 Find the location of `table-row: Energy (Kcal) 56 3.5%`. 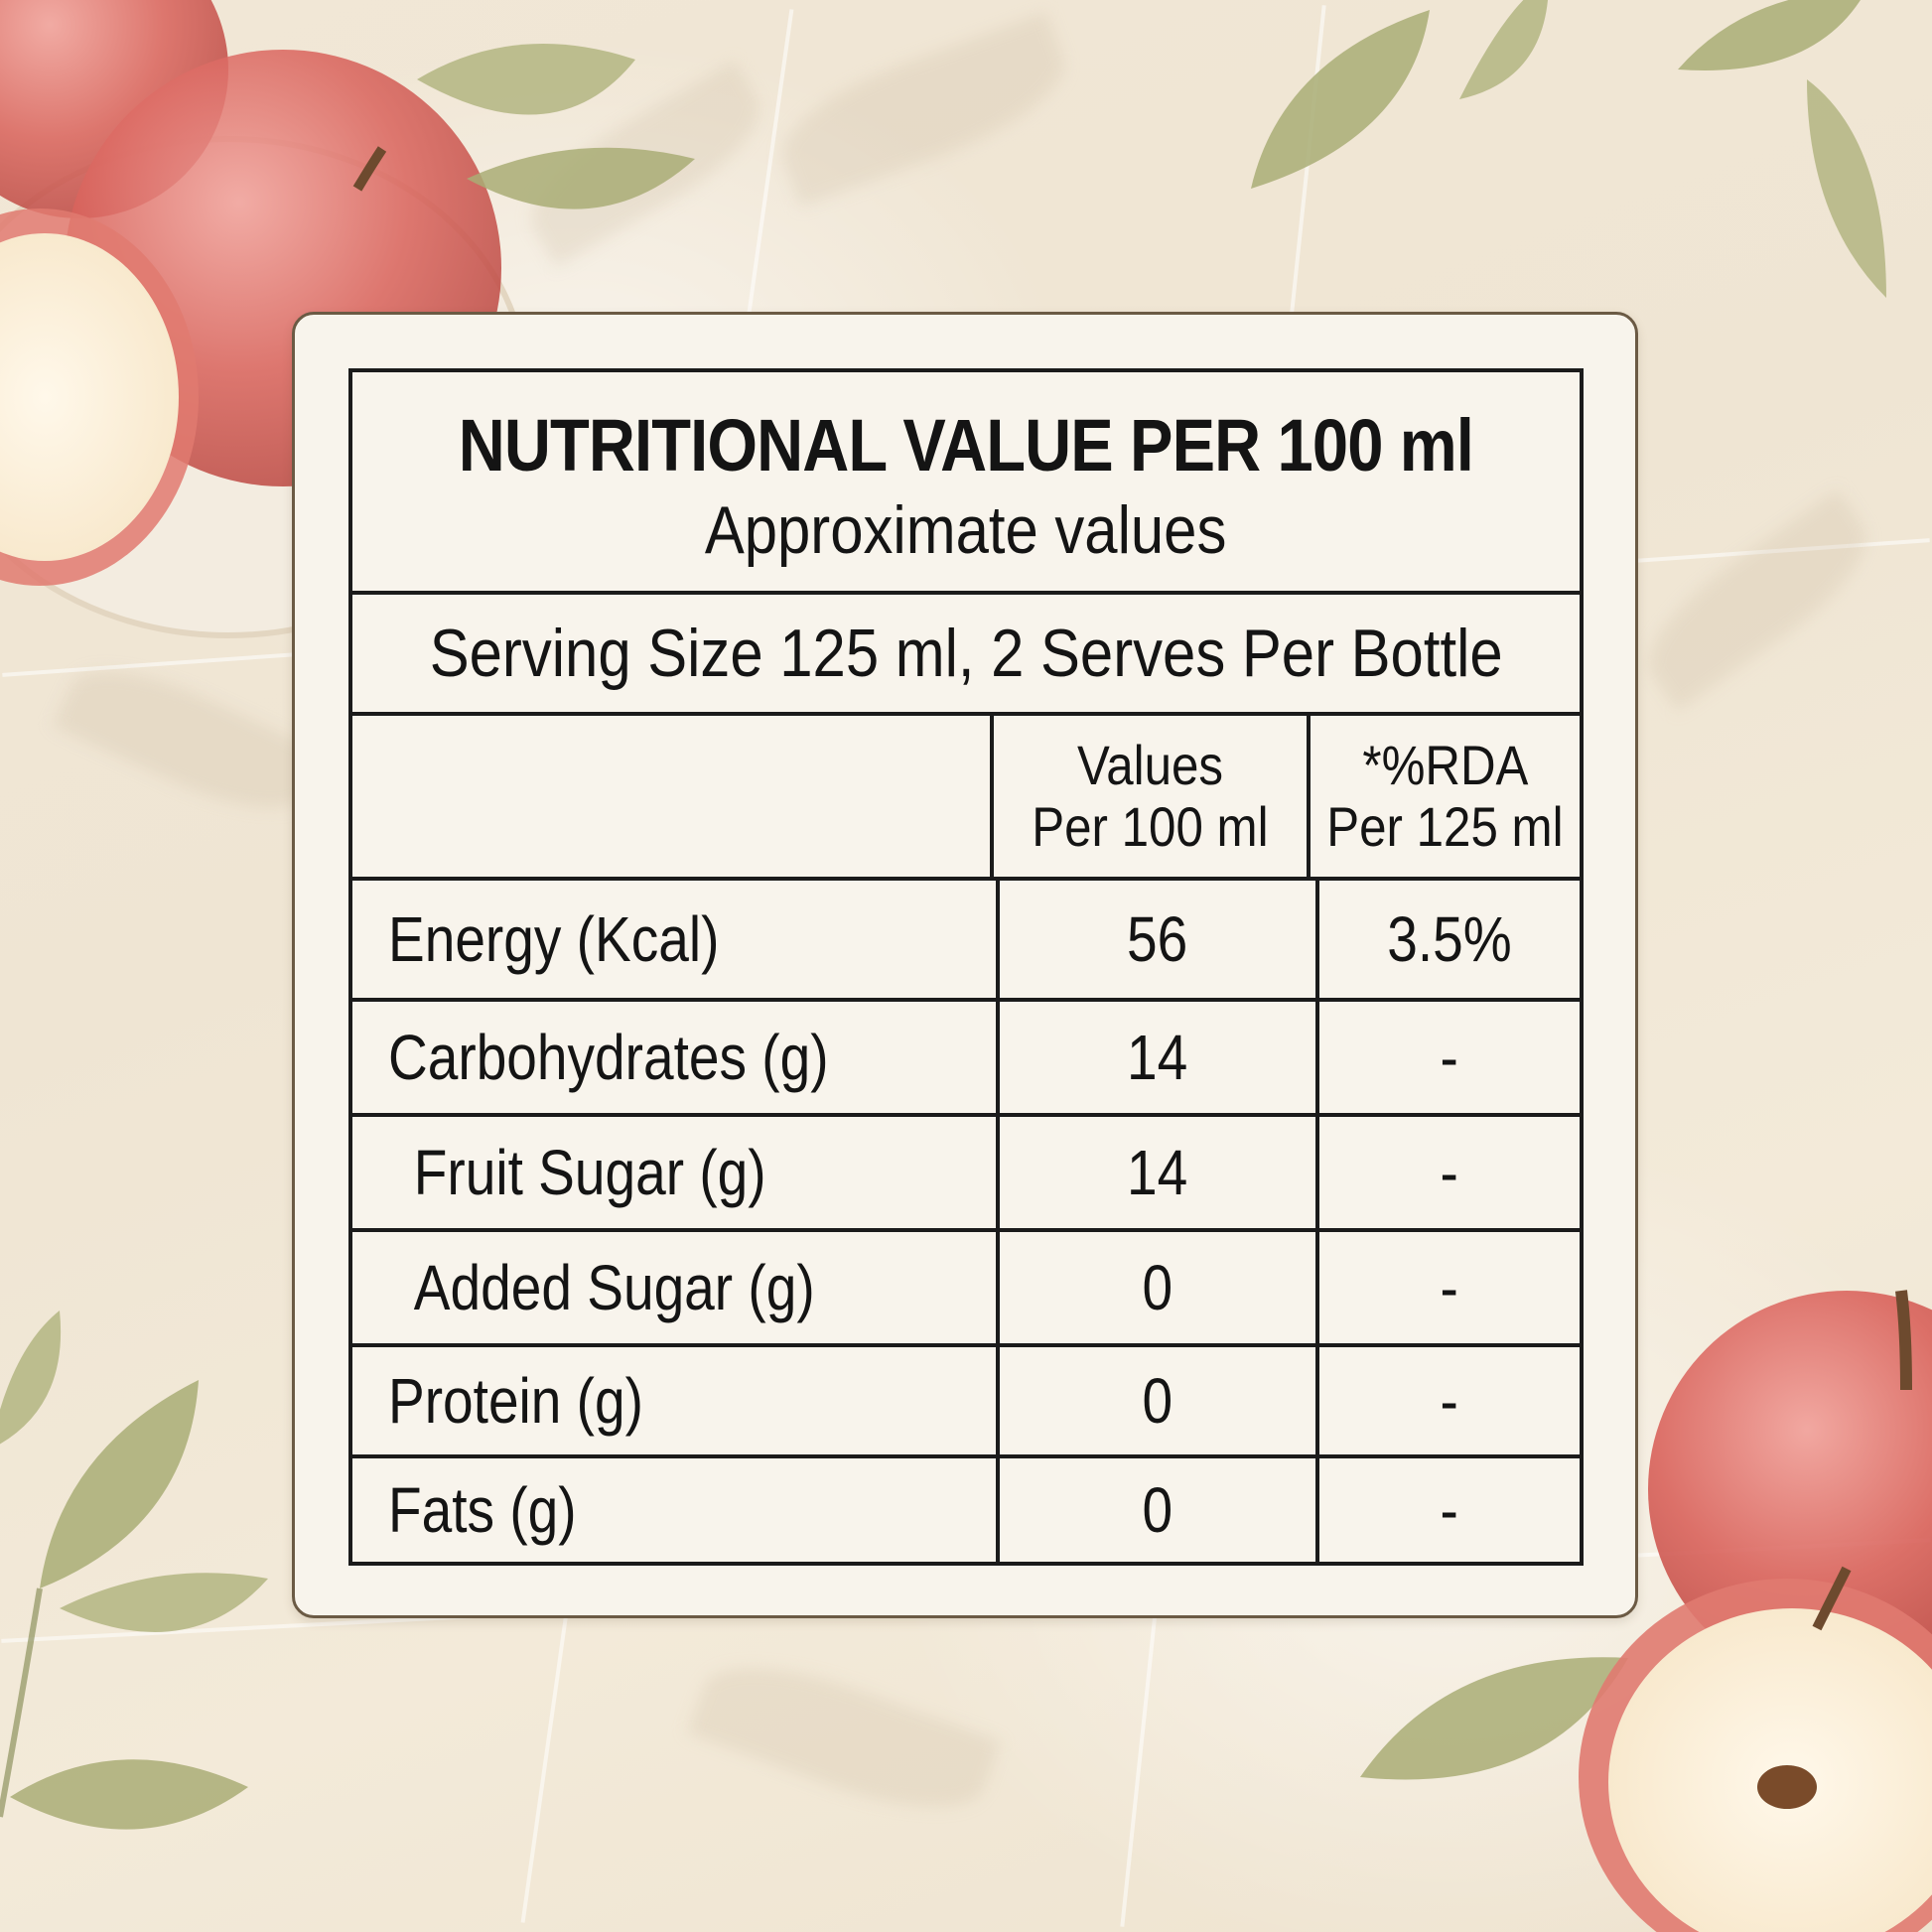

table-row: Energy (Kcal) 56 3.5% is located at coordinates (966, 938).